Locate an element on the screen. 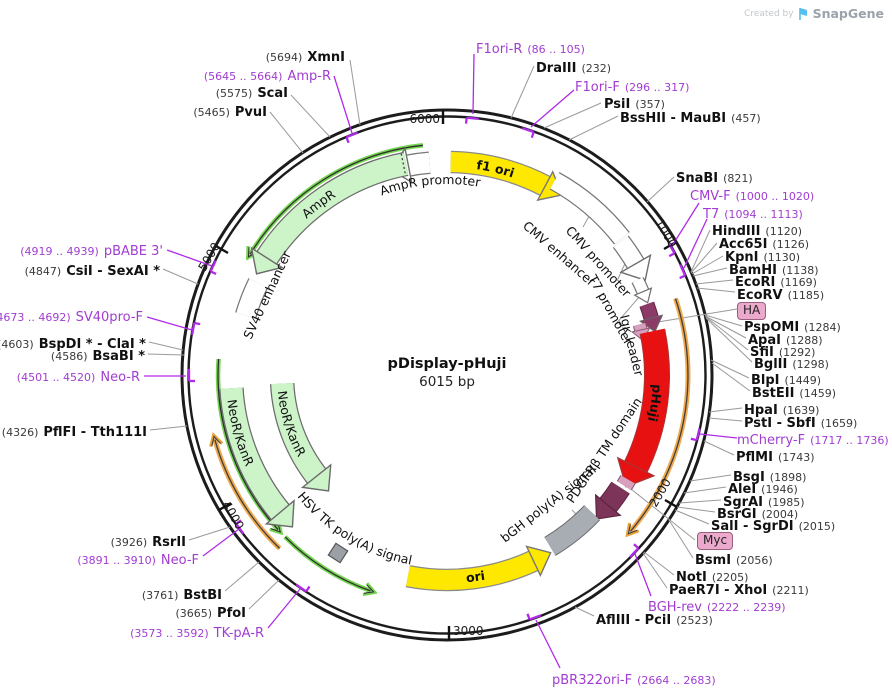  site-name: SalI - SgrDI is located at coordinates (752, 526).